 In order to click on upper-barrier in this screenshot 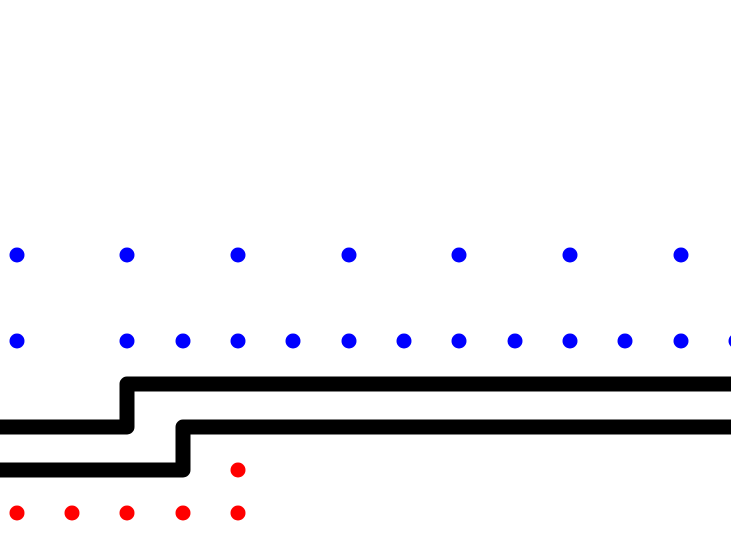, I will do `click(365, 405)`.